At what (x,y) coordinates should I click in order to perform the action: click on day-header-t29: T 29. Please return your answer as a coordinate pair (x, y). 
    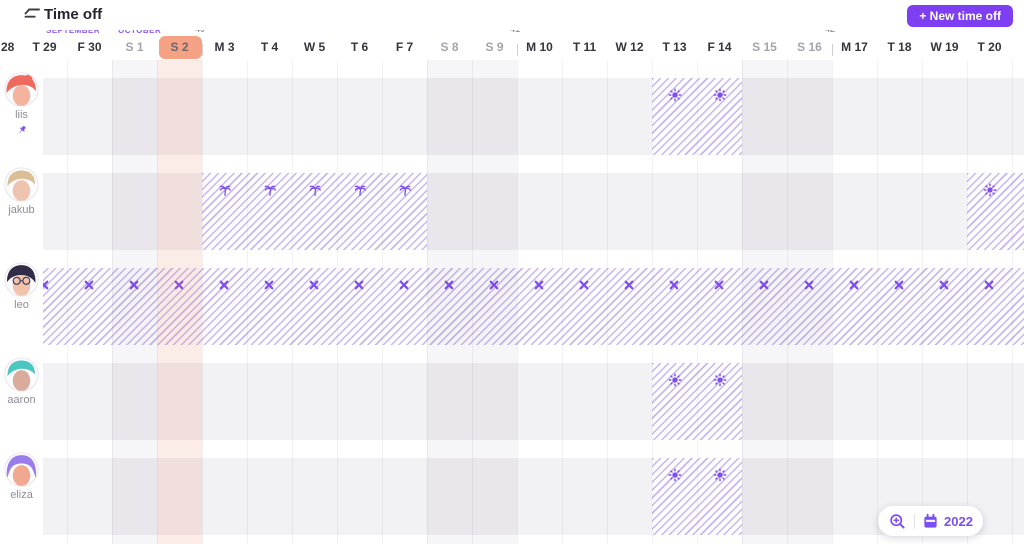
    Looking at the image, I should click on (44, 47).